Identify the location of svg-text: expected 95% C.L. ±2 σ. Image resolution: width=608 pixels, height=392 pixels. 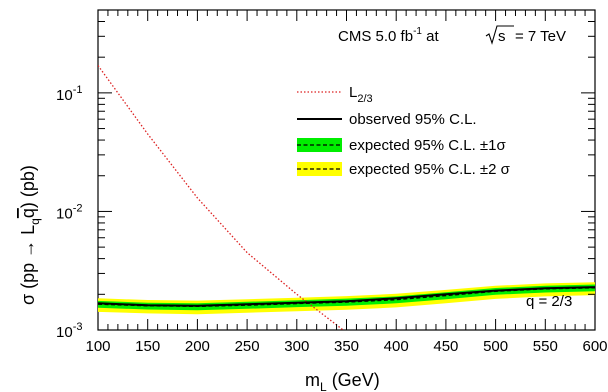
(430, 169).